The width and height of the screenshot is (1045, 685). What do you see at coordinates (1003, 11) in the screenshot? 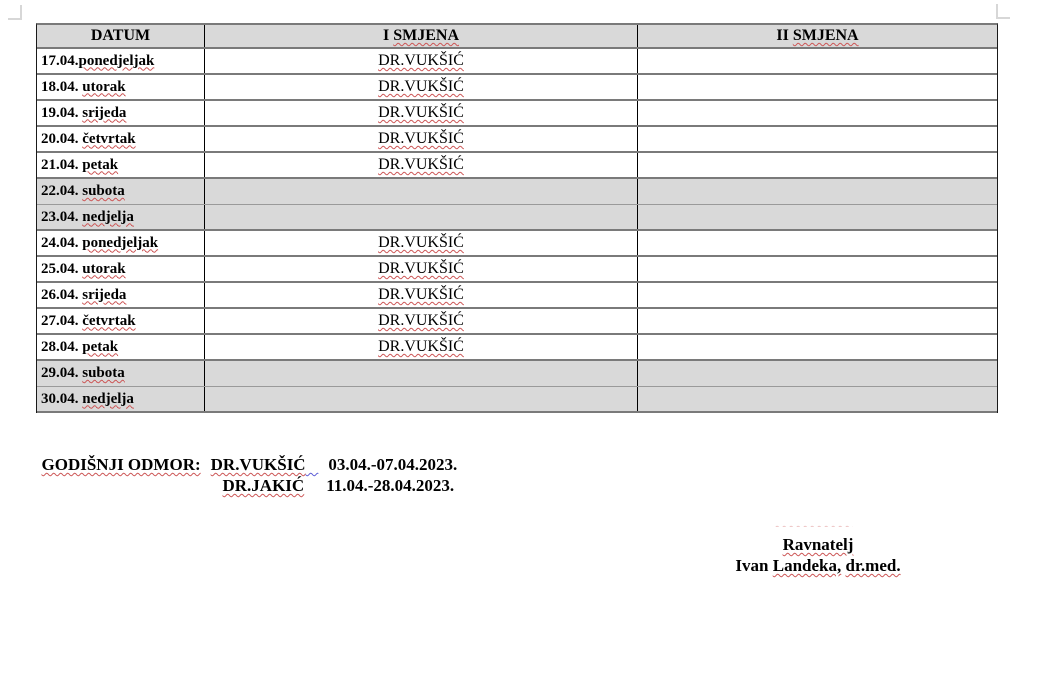
I see `page-margin-mark-top-right` at bounding box center [1003, 11].